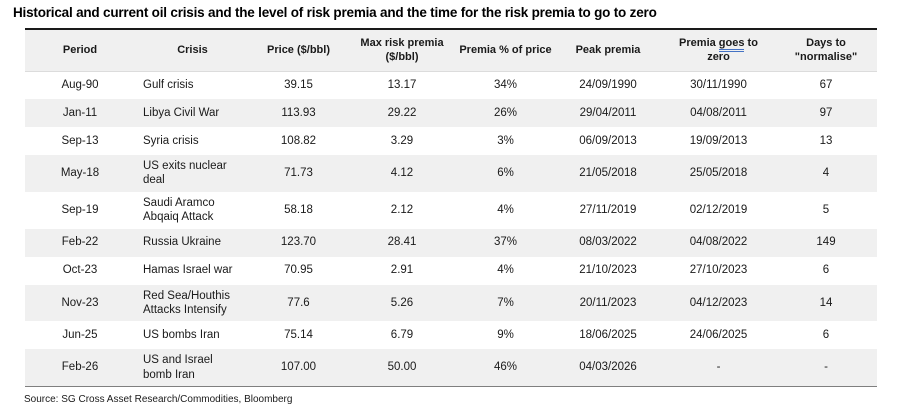 The height and width of the screenshot is (411, 902). I want to click on table-cell: 34%, so click(505, 85).